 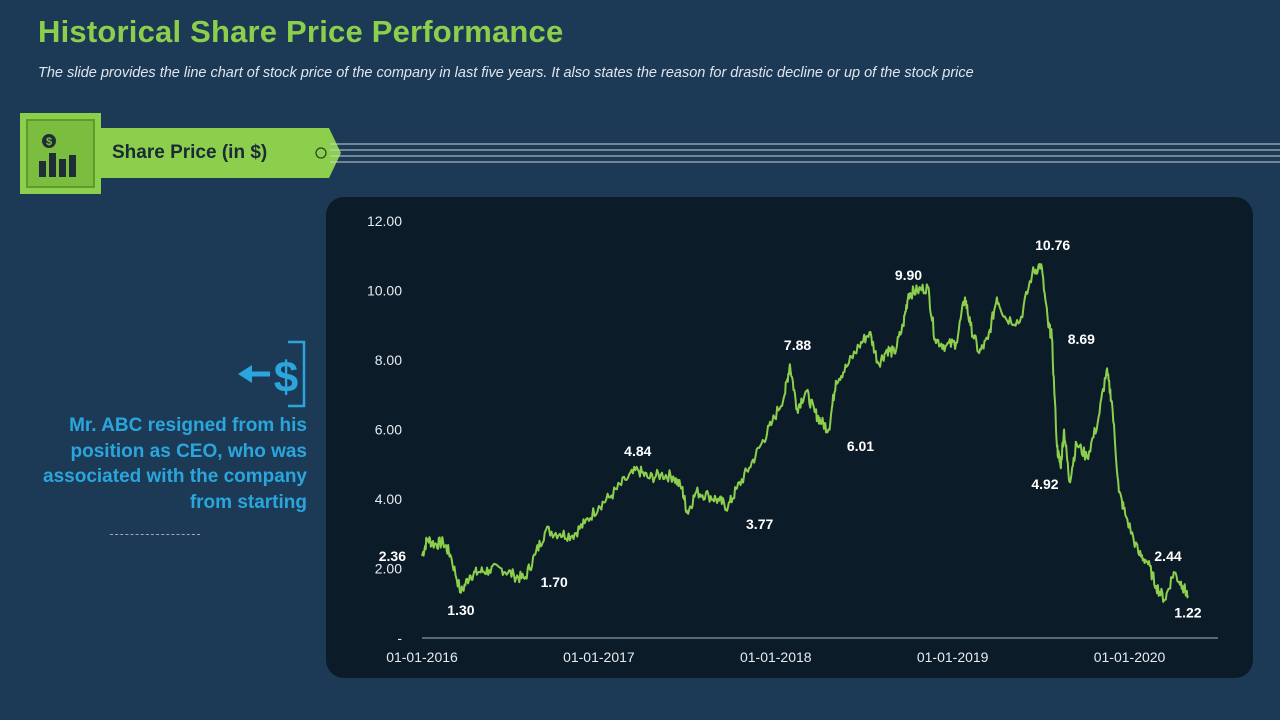 What do you see at coordinates (272, 374) in the screenshot?
I see `dollar-arrow-icon: $` at bounding box center [272, 374].